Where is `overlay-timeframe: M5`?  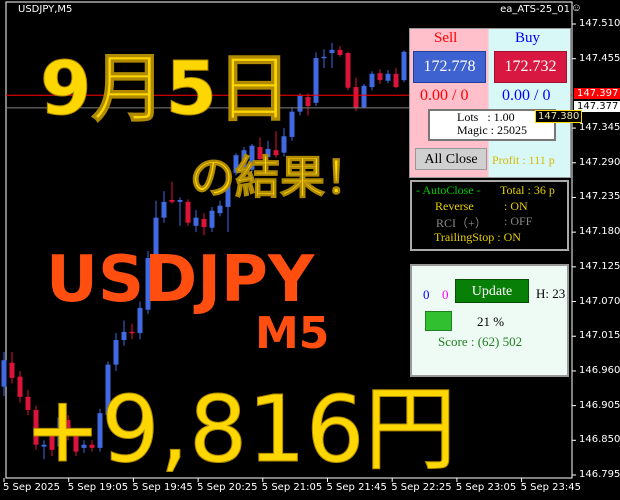 overlay-timeframe: M5 is located at coordinates (292, 333).